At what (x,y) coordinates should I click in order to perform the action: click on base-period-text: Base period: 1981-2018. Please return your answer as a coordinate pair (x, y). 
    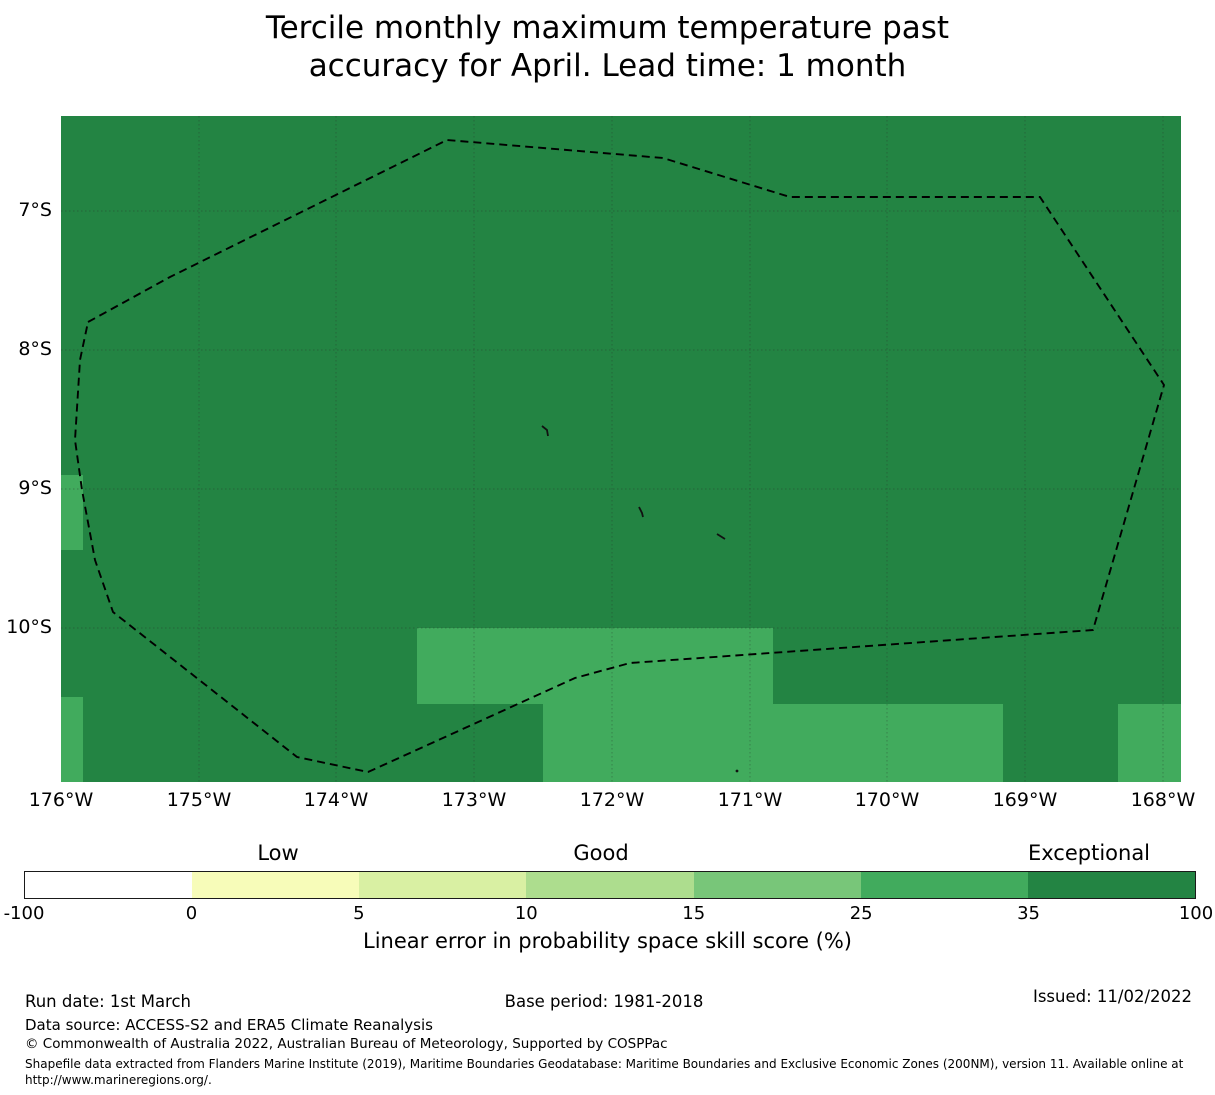
    Looking at the image, I should click on (604, 1001).